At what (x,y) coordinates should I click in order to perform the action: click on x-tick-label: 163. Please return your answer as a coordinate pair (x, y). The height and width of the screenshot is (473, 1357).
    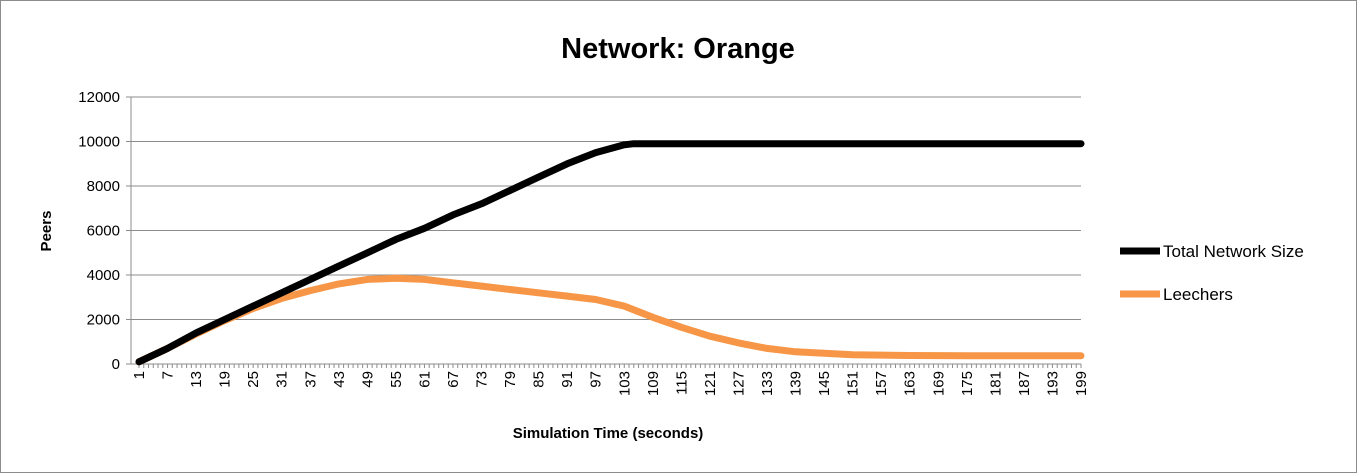
    Looking at the image, I should click on (910, 383).